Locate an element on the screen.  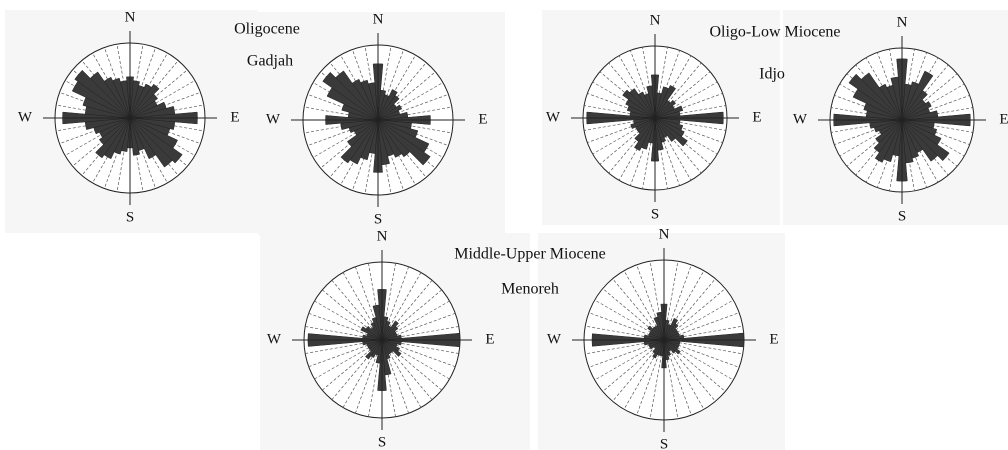
group-title: Oligo-Low Miocene is located at coordinates (774, 32).